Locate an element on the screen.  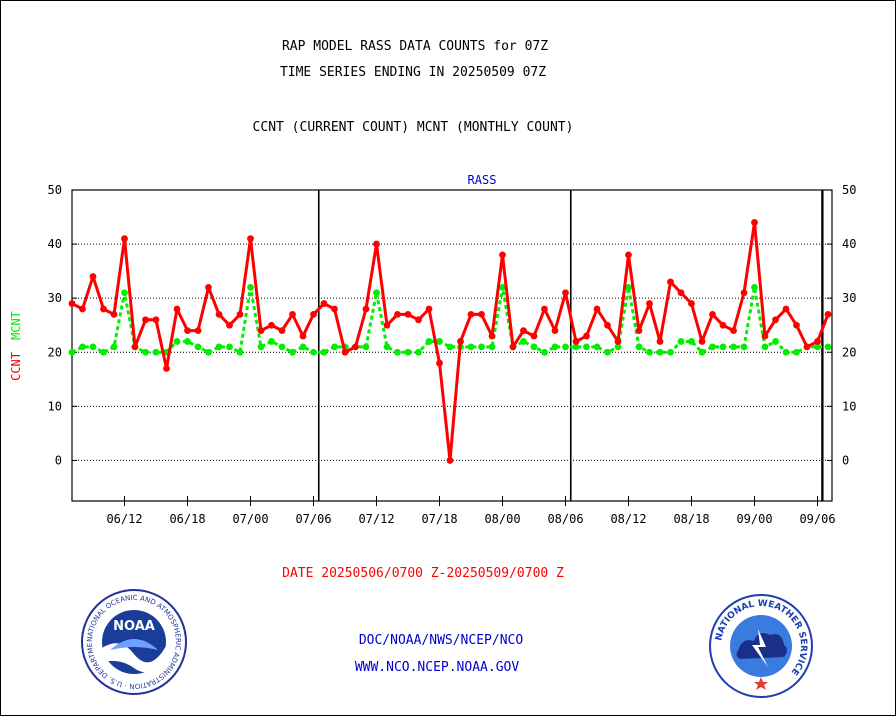
x-tick-label: 08/00 is located at coordinates (502, 519).